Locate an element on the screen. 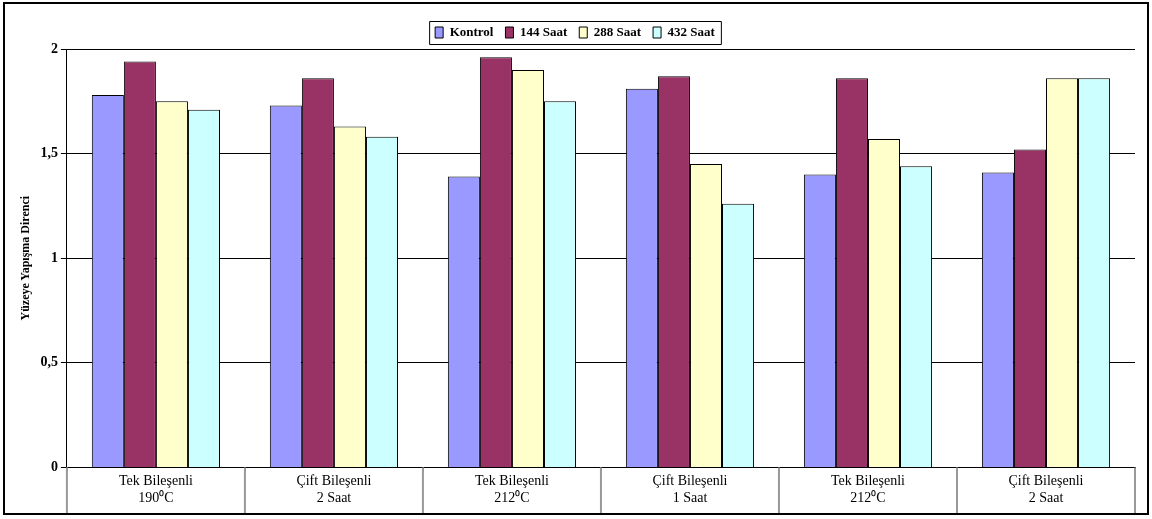 The width and height of the screenshot is (1152, 519). x-tick-label: Çift Bileşenli 1 Saat is located at coordinates (690, 489).